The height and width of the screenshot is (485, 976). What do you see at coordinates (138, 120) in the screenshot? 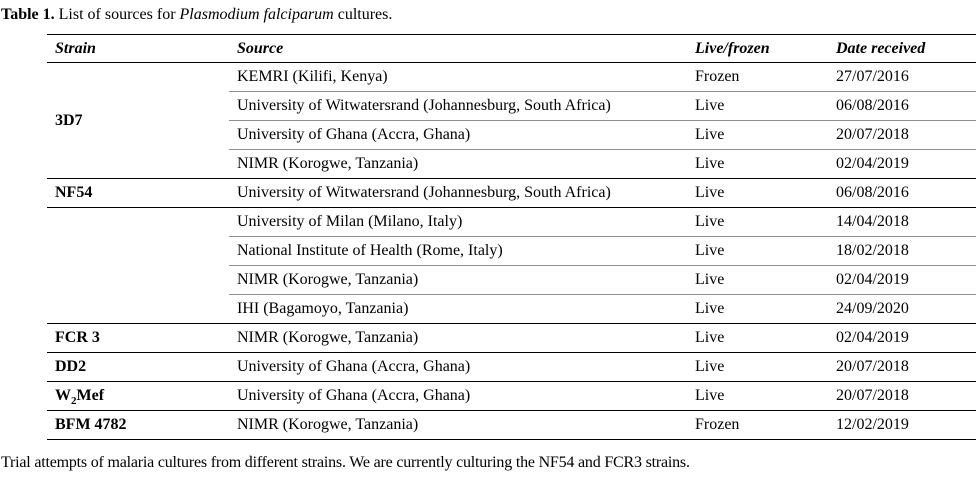
I see `strain-cell: 3D7` at bounding box center [138, 120].